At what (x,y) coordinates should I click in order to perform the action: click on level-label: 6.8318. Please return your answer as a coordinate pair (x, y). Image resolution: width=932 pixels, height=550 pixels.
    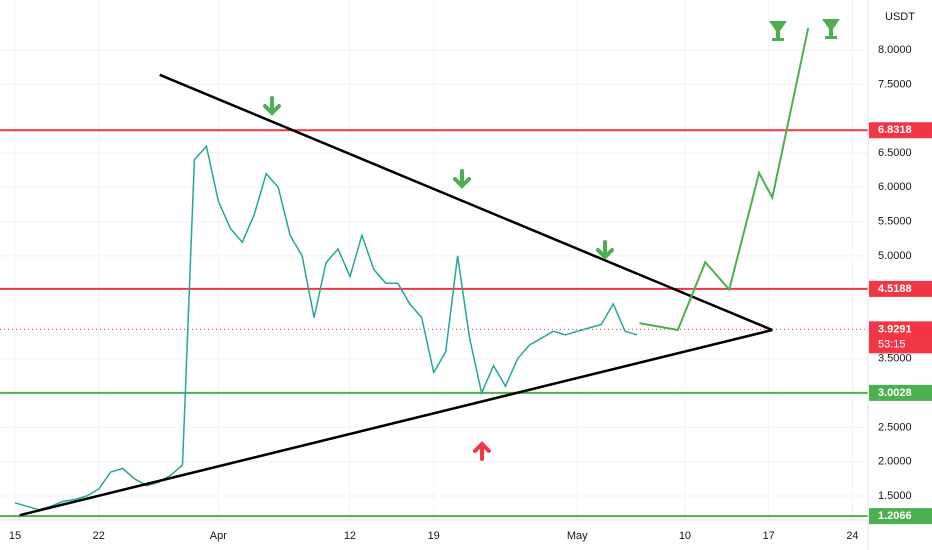
    Looking at the image, I should click on (895, 130).